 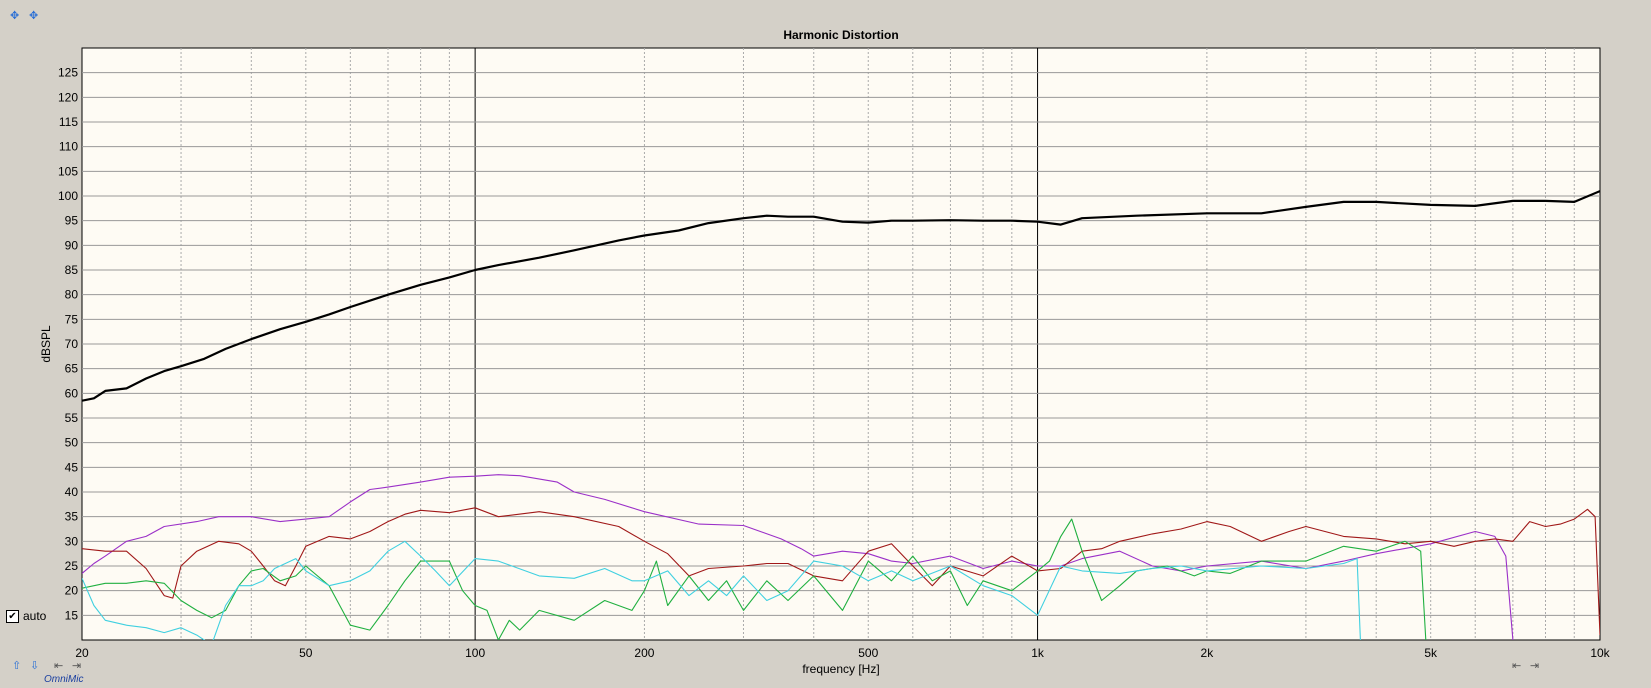 What do you see at coordinates (82, 653) in the screenshot?
I see `x-tick-label: 20` at bounding box center [82, 653].